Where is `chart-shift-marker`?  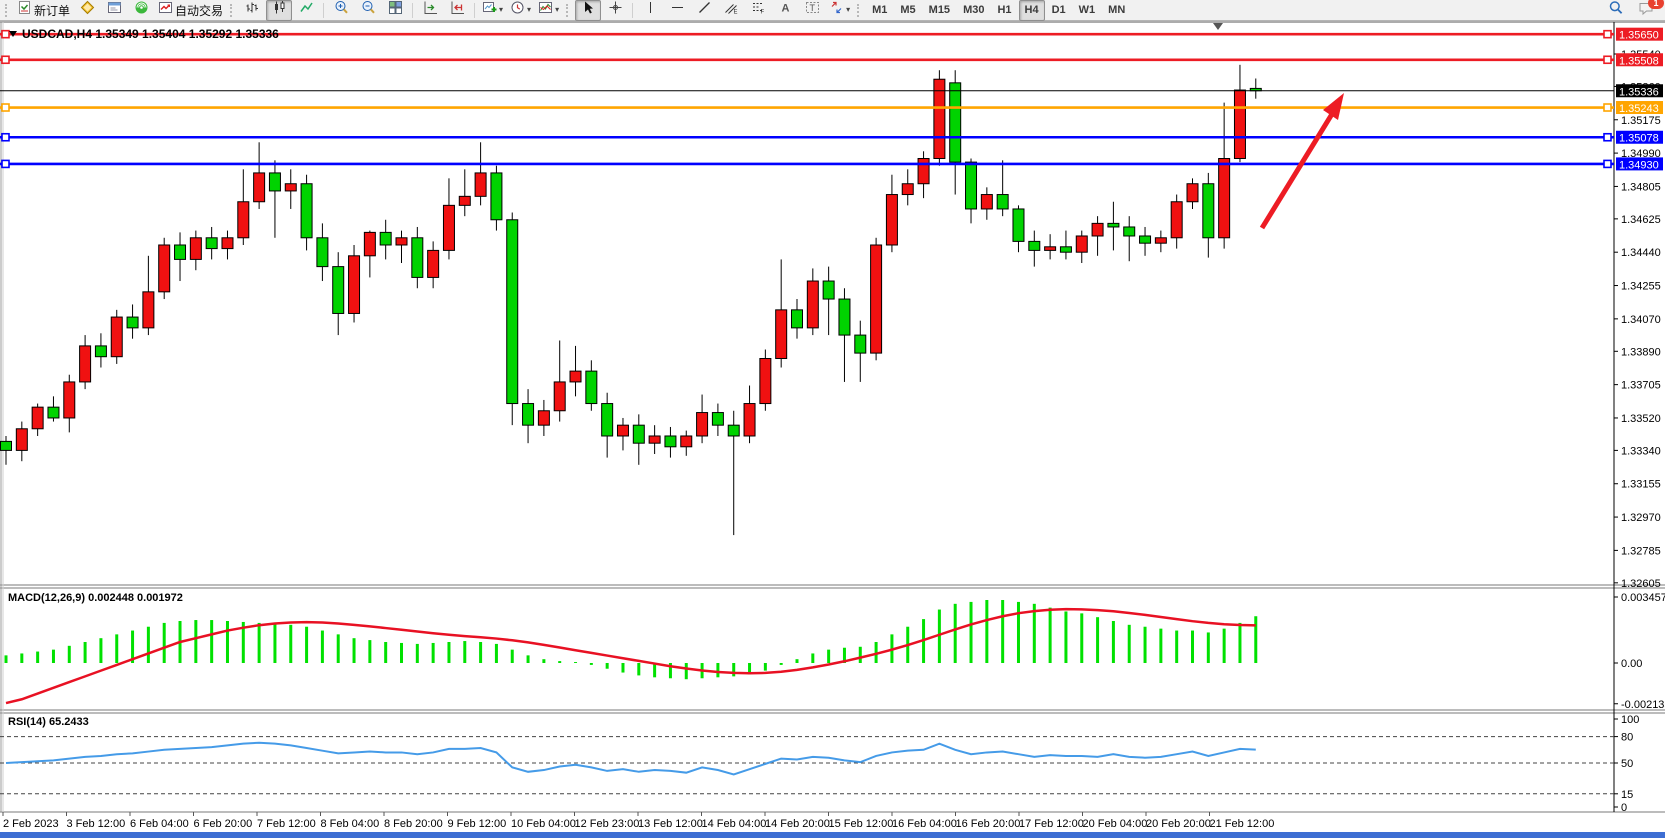
chart-shift-marker is located at coordinates (1218, 26).